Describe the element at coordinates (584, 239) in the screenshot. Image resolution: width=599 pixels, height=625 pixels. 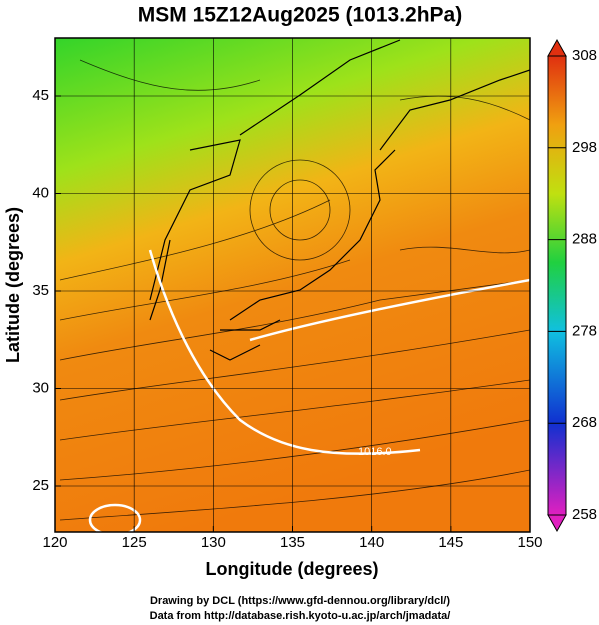
I see `colorbar-tick-label: 288` at that location.